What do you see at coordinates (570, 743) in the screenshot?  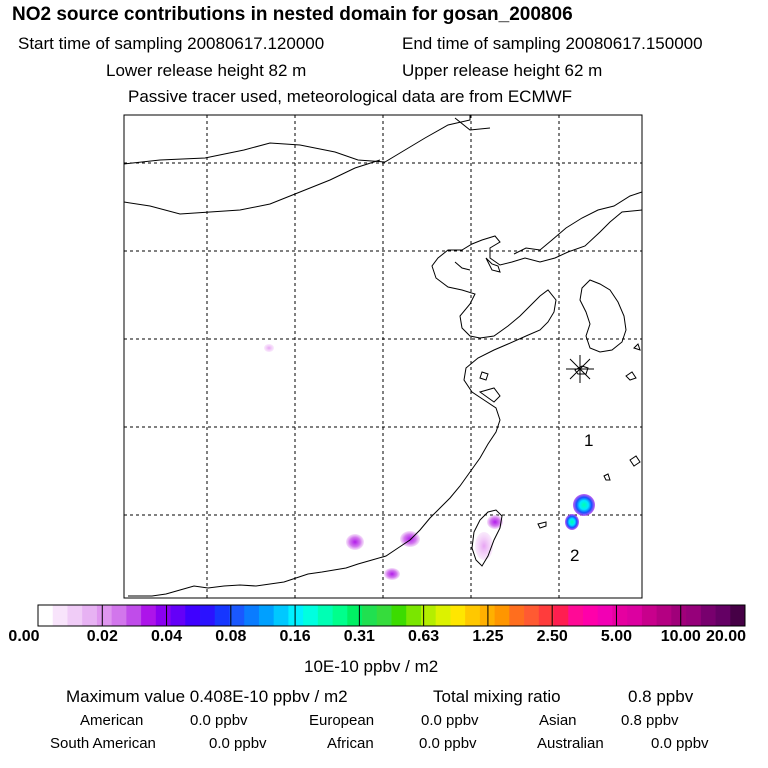 I see `region-australian-name: Australian` at bounding box center [570, 743].